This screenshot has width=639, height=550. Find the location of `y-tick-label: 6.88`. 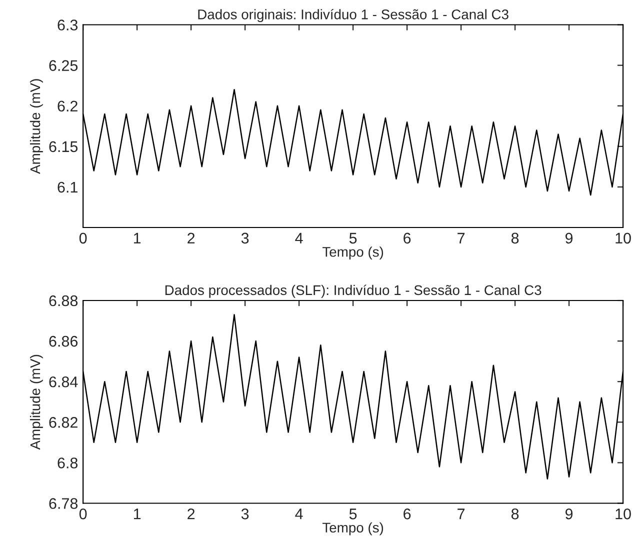

y-tick-label: 6.88 is located at coordinates (63, 300).